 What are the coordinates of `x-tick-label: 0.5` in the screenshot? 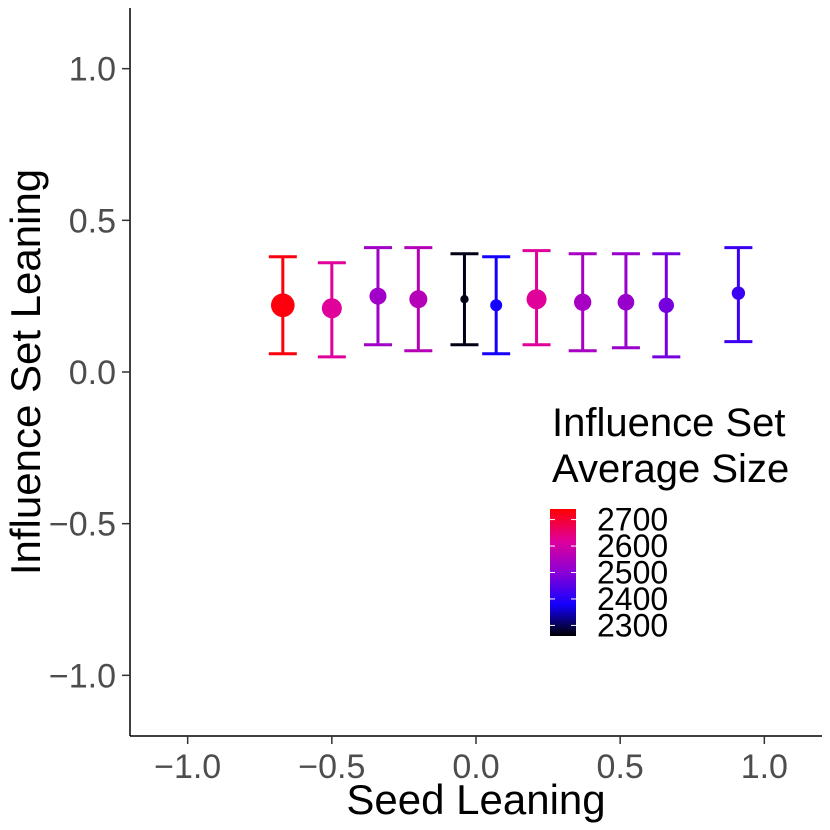 It's located at (620, 767).